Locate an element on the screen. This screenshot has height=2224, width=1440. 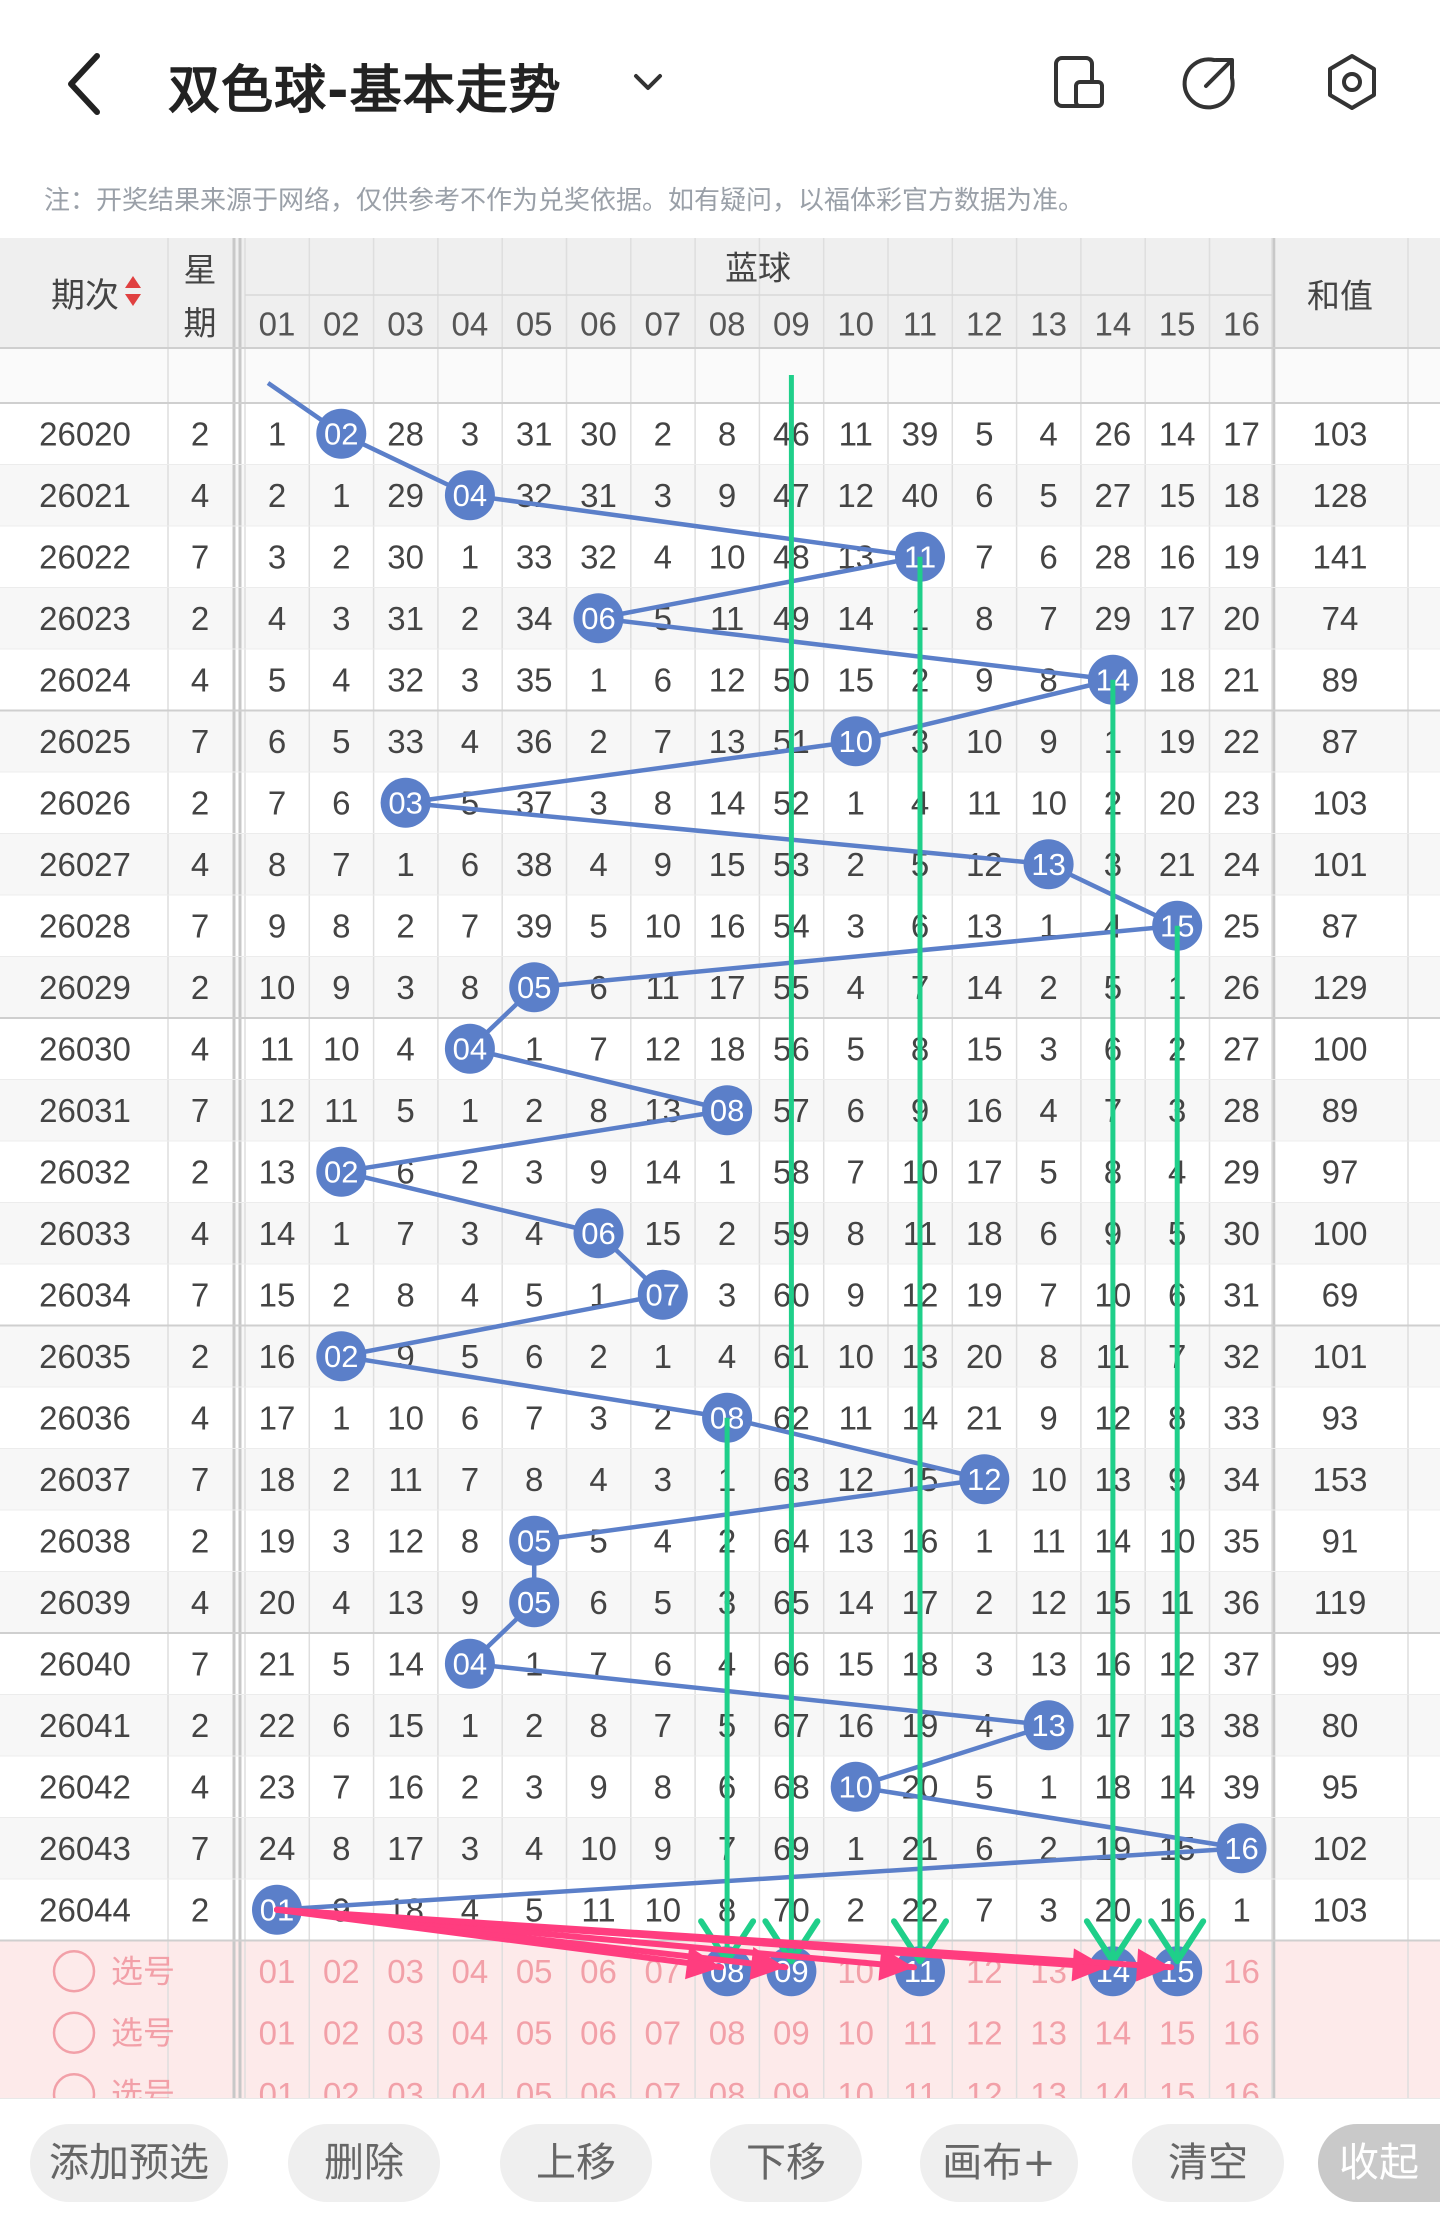
blue-ball-number: 02 is located at coordinates (341, 1356).